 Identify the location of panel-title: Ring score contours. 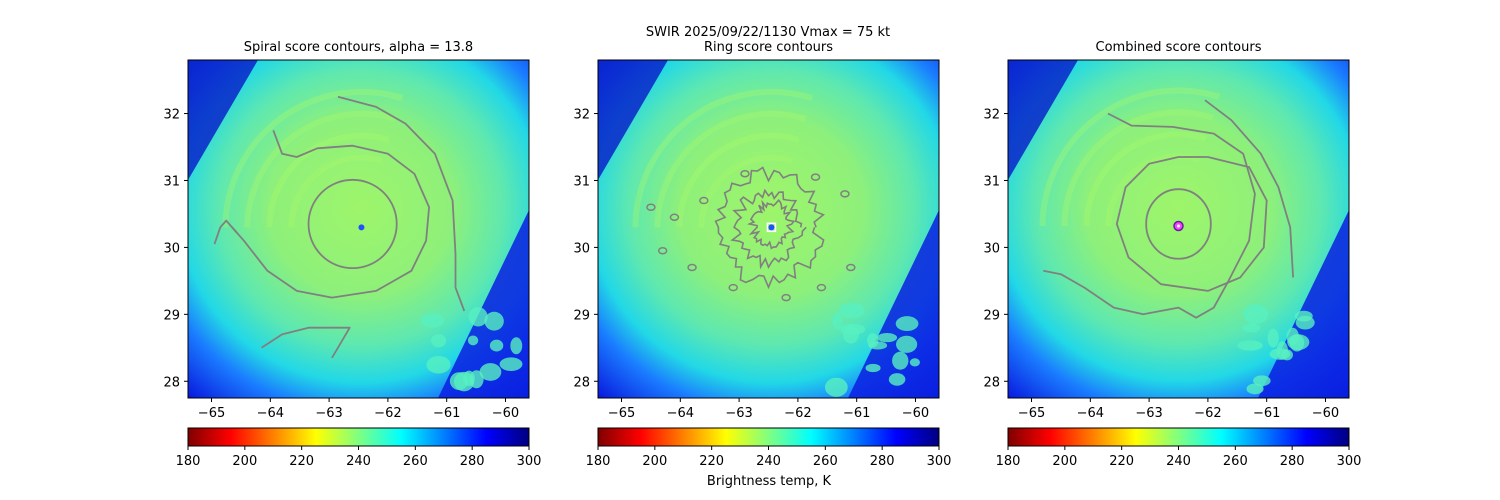
(768, 47).